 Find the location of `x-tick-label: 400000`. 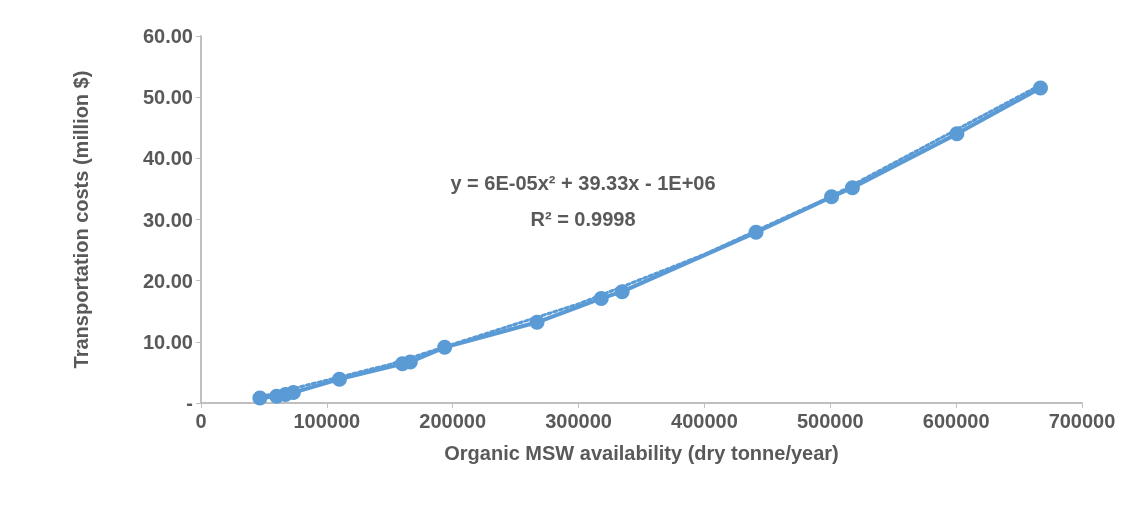

x-tick-label: 400000 is located at coordinates (704, 421).